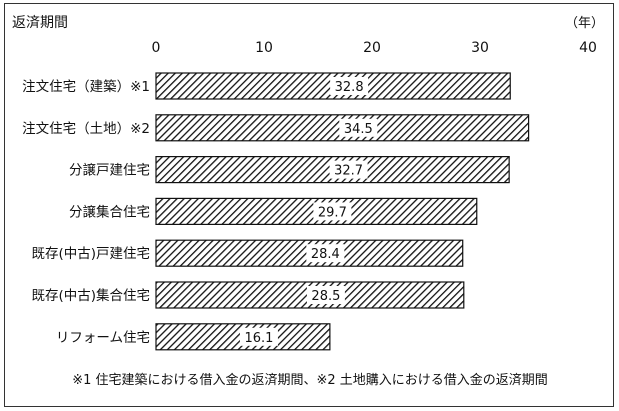 Image resolution: width=619 pixels, height=411 pixels. What do you see at coordinates (103, 338) in the screenshot?
I see `category-label: リフォーム住宅` at bounding box center [103, 338].